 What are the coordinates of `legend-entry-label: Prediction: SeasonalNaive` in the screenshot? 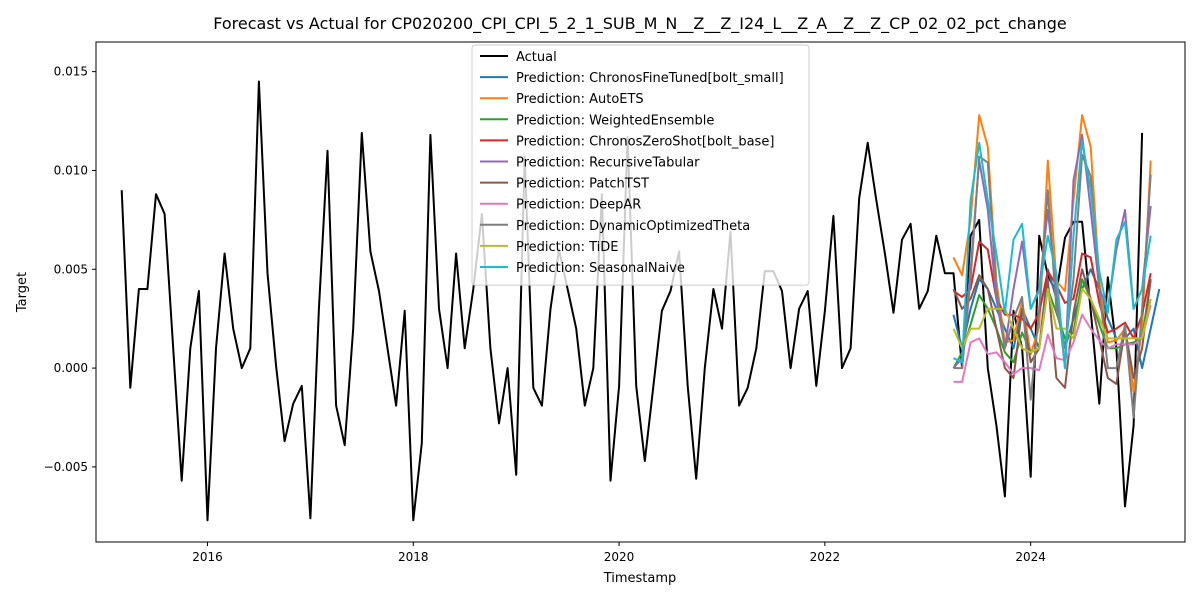 It's located at (600, 268).